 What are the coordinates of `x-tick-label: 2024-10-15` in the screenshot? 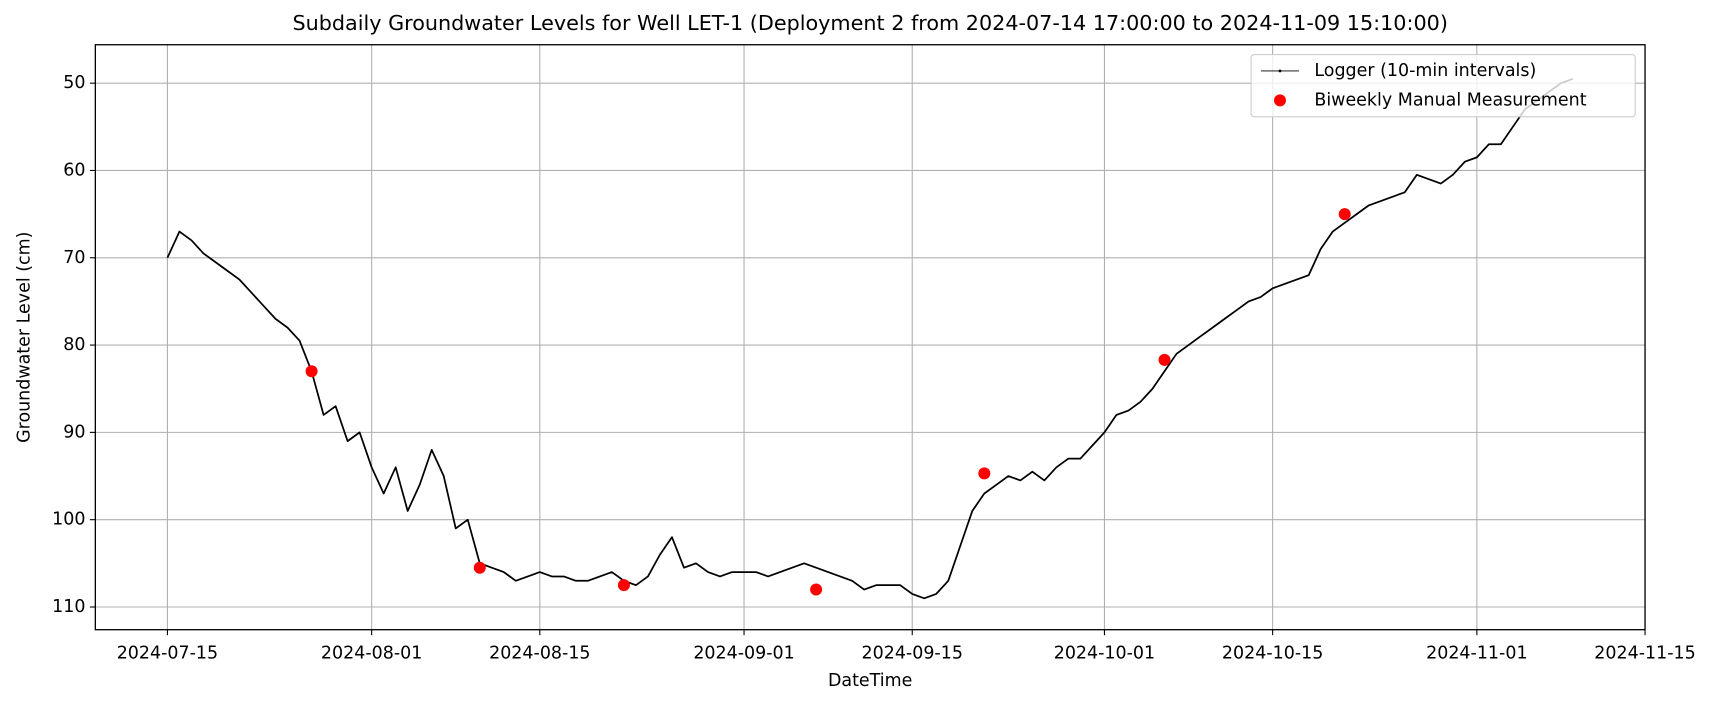 It's located at (1272, 654).